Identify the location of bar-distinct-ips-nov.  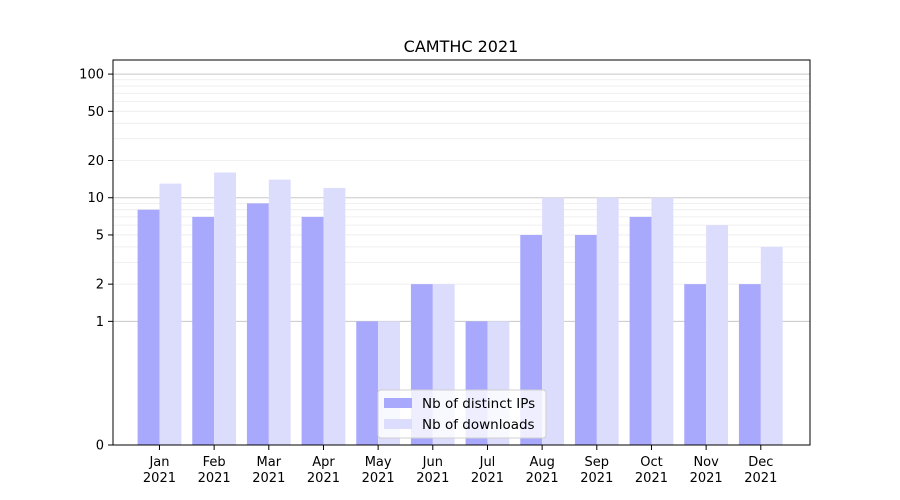
(695, 364).